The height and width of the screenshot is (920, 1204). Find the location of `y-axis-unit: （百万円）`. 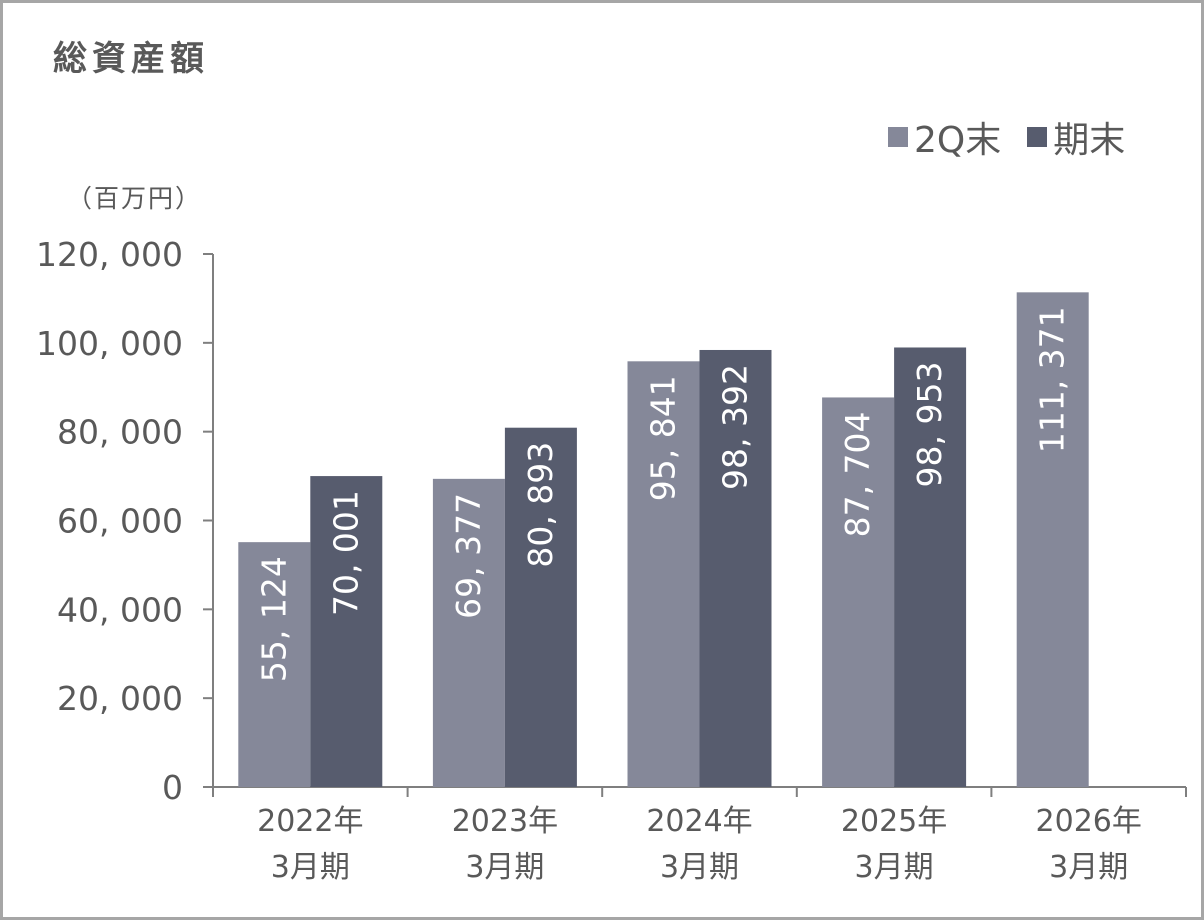

y-axis-unit: （百万円） is located at coordinates (135, 198).